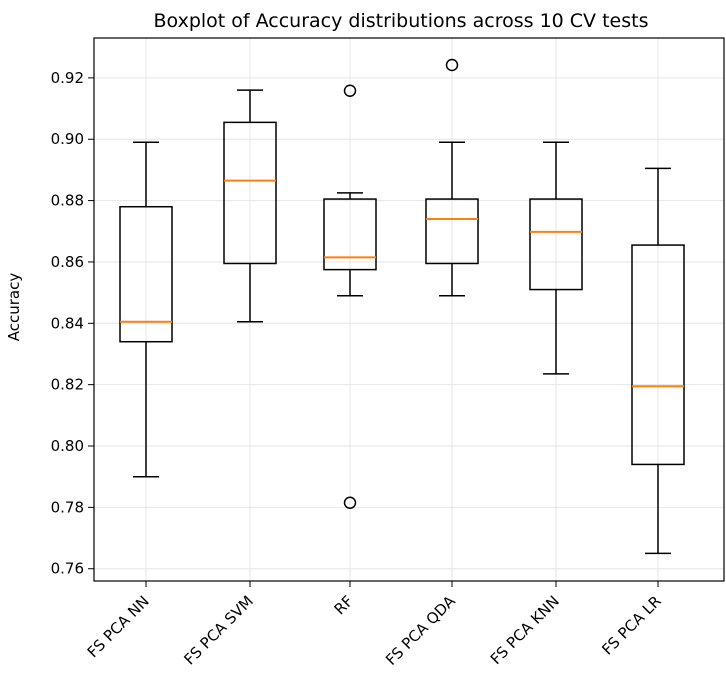  What do you see at coordinates (344, 605) in the screenshot?
I see `x-tick-label: RF` at bounding box center [344, 605].